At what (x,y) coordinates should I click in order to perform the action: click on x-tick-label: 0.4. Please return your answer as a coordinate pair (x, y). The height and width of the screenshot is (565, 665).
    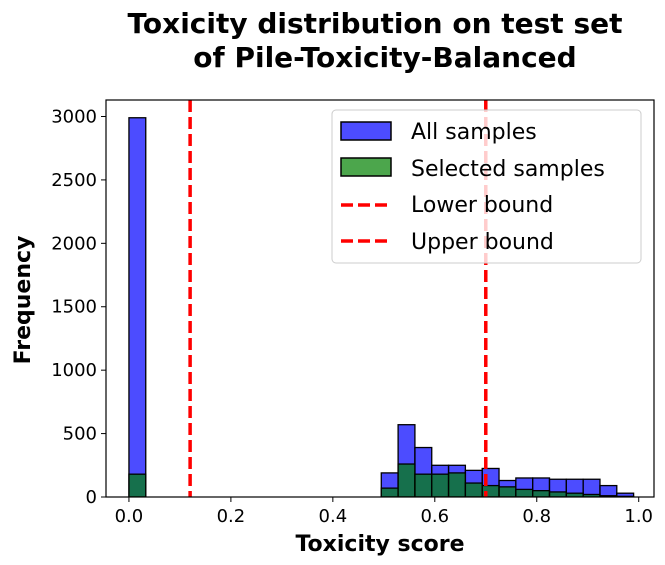
    Looking at the image, I should click on (333, 516).